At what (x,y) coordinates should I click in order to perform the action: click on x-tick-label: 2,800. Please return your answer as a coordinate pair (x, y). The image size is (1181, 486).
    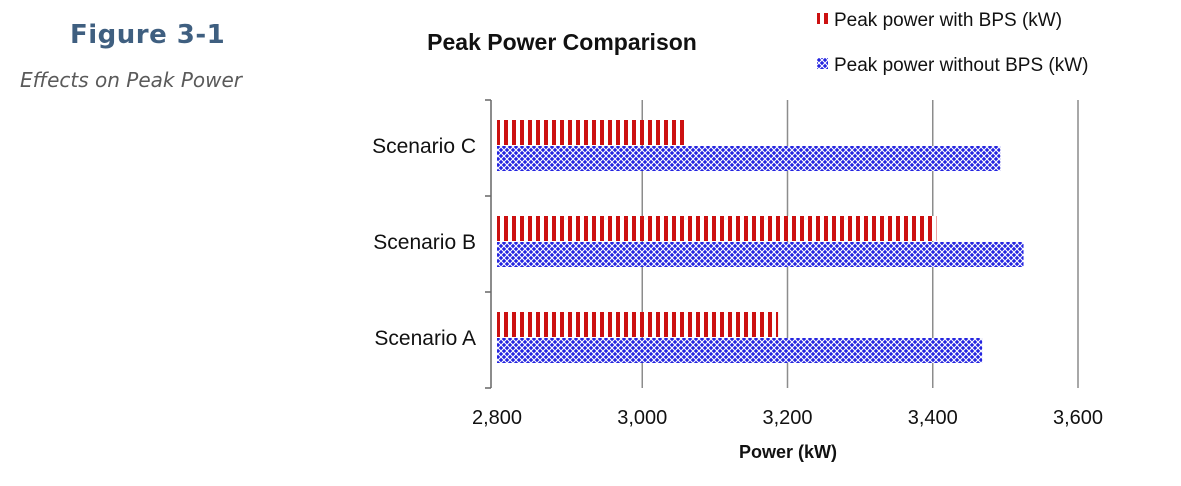
    Looking at the image, I should click on (497, 418).